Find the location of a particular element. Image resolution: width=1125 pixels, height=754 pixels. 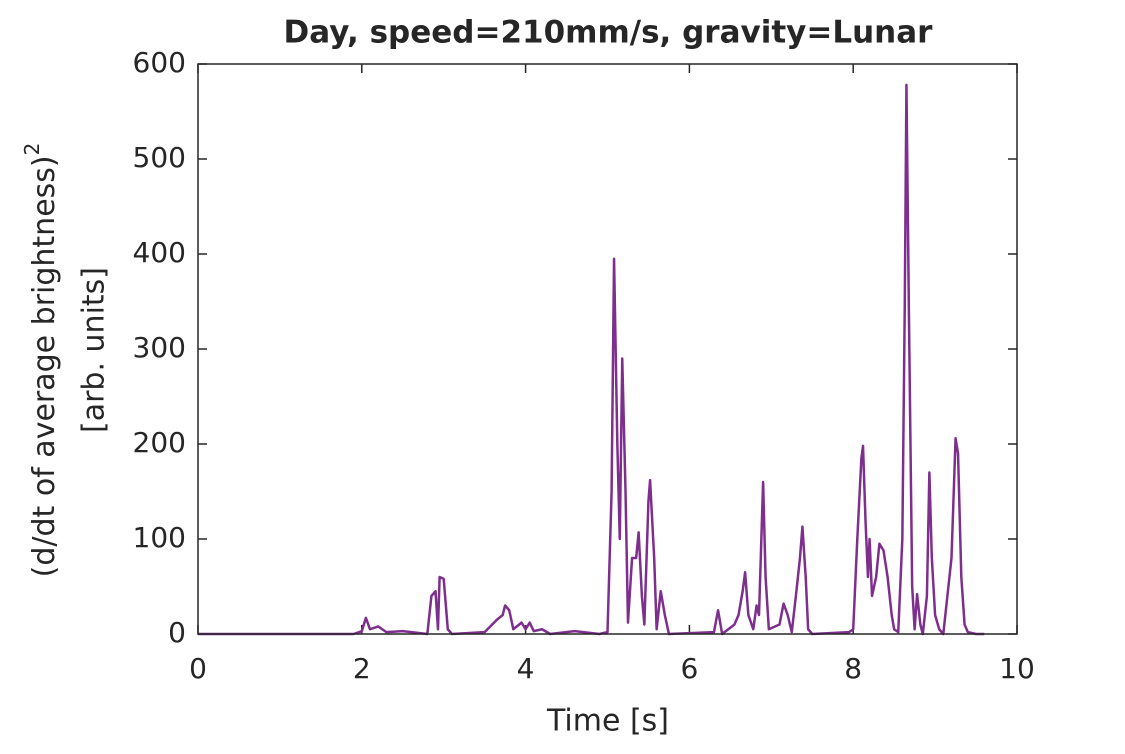

x-tick-label: 4 is located at coordinates (526, 668).